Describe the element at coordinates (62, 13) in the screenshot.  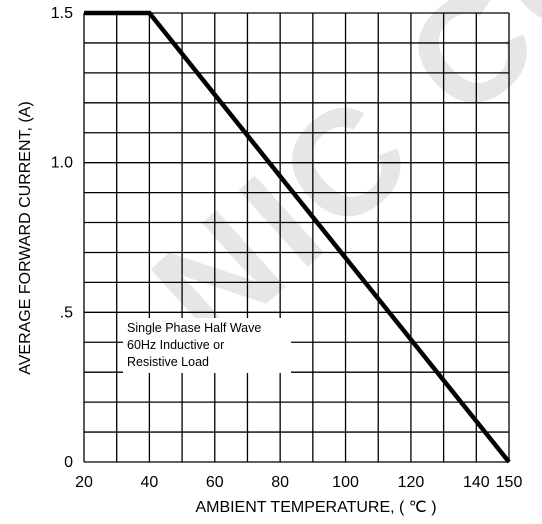
I see `y-tick-label: 1.5` at that location.